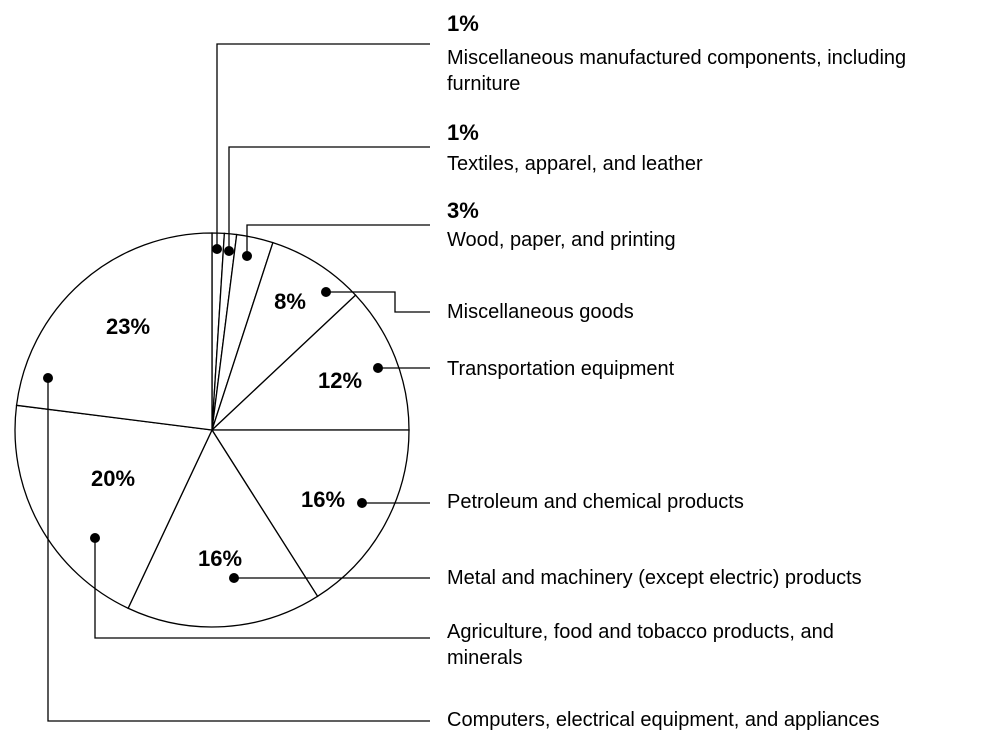  I want to click on slice-label: 23%, so click(128, 326).